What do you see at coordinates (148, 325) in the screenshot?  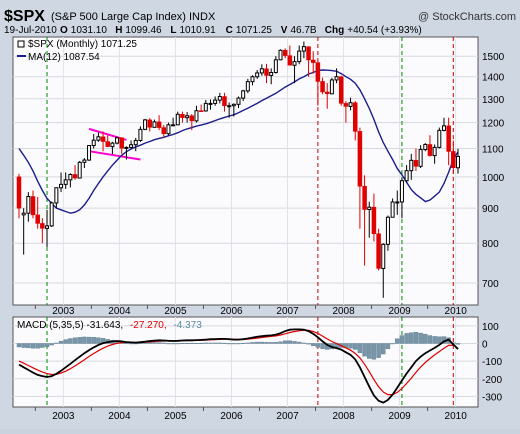 I see `macd-legend-signal: -27.270,` at bounding box center [148, 325].